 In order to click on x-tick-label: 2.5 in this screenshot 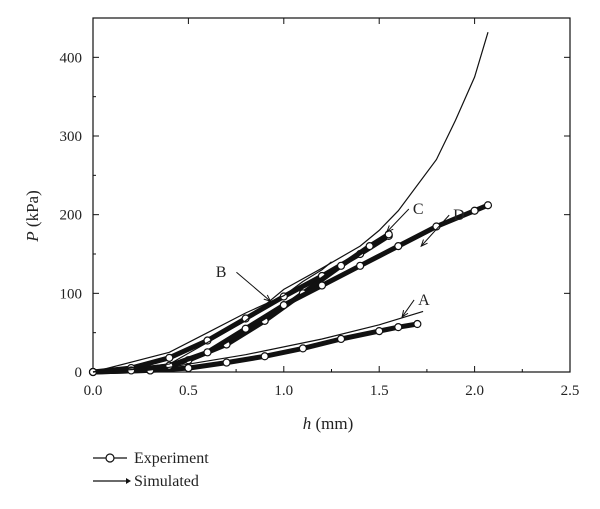, I will do `click(570, 391)`.